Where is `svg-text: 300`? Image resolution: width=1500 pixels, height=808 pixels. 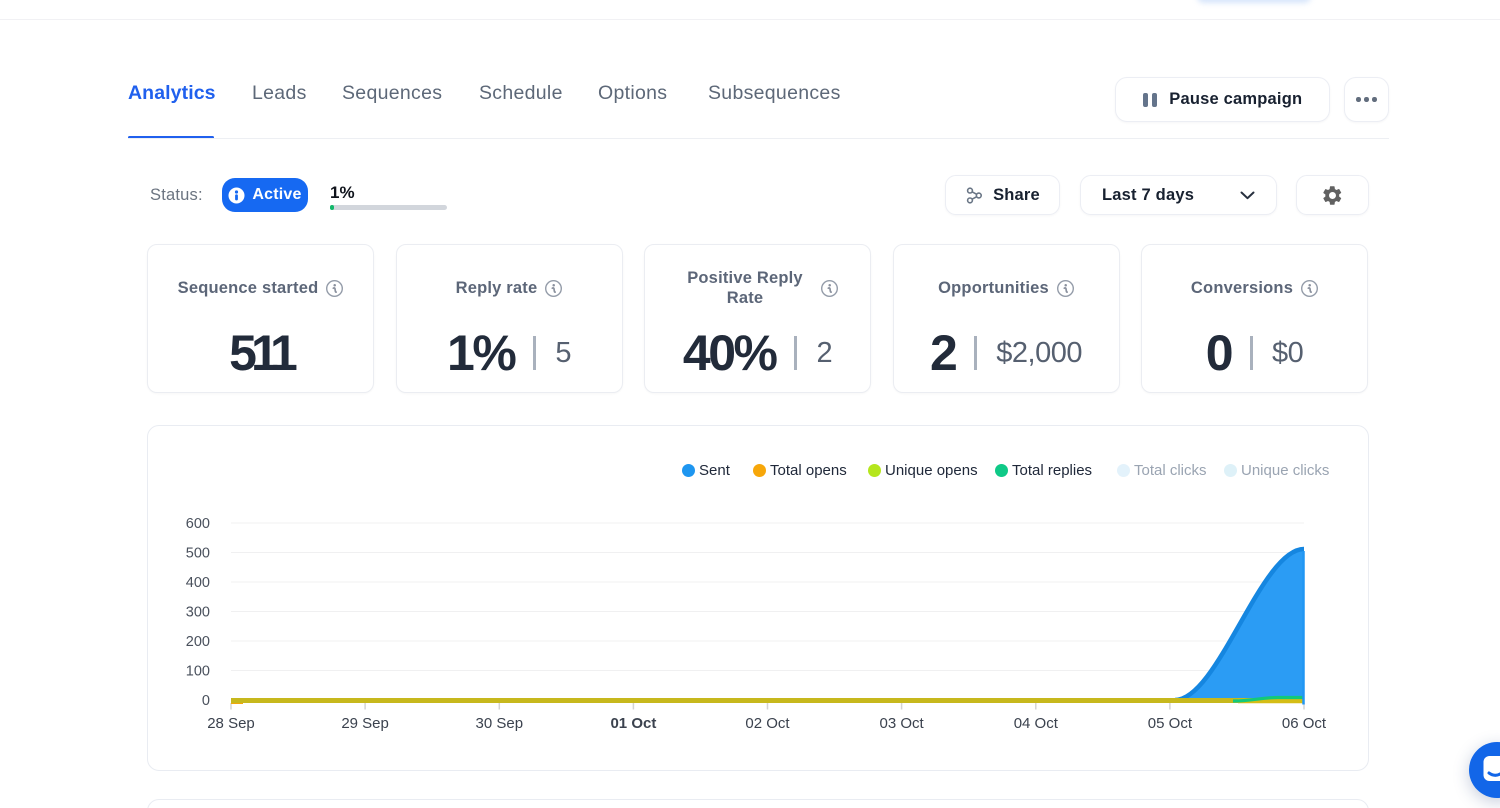
svg-text: 300 is located at coordinates (198, 613).